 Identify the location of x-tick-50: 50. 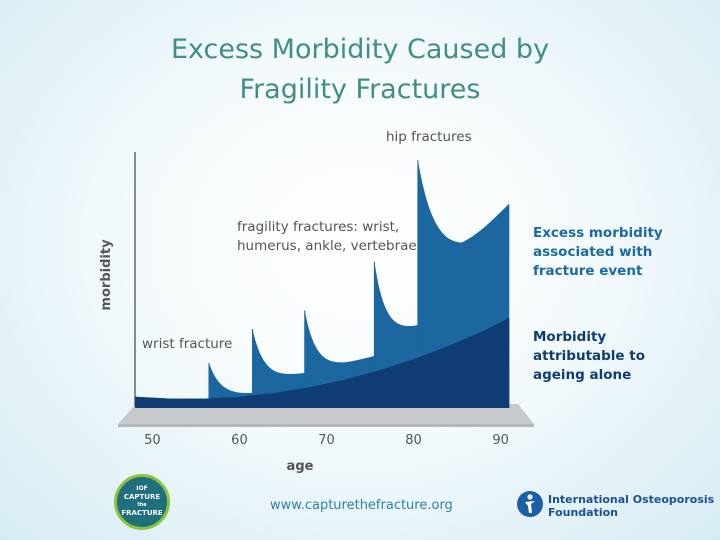
(152, 440).